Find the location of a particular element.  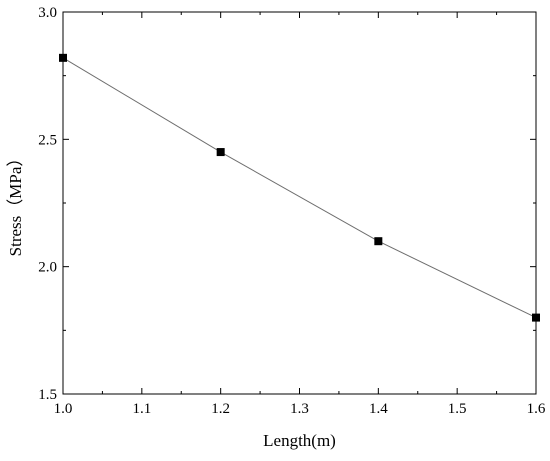

x-tick-label: 1.4 is located at coordinates (378, 409).